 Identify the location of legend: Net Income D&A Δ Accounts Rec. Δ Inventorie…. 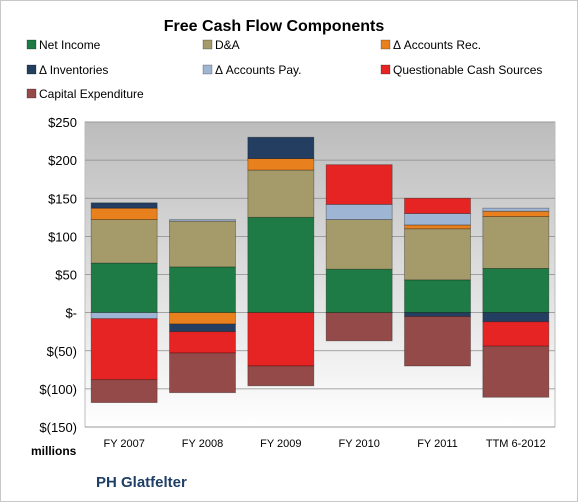
(284, 69).